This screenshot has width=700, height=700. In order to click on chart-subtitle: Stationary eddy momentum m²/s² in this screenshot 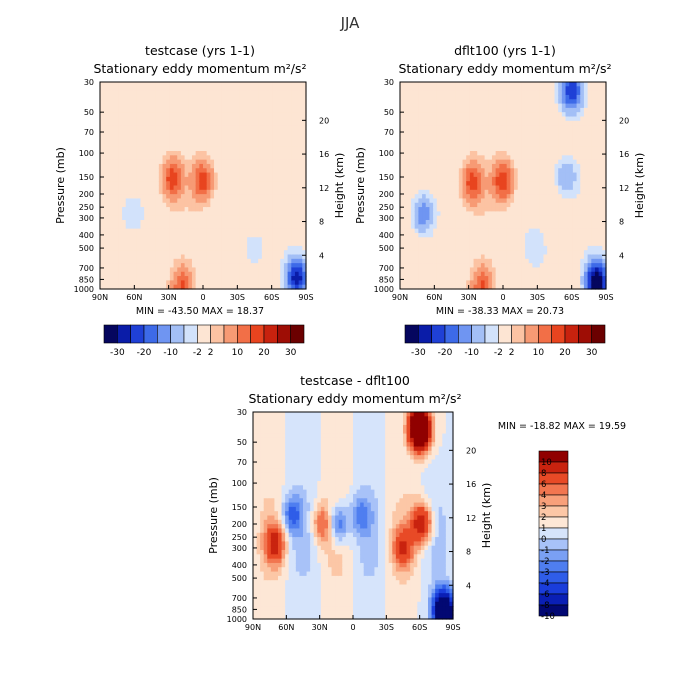, I will do `click(504, 68)`.